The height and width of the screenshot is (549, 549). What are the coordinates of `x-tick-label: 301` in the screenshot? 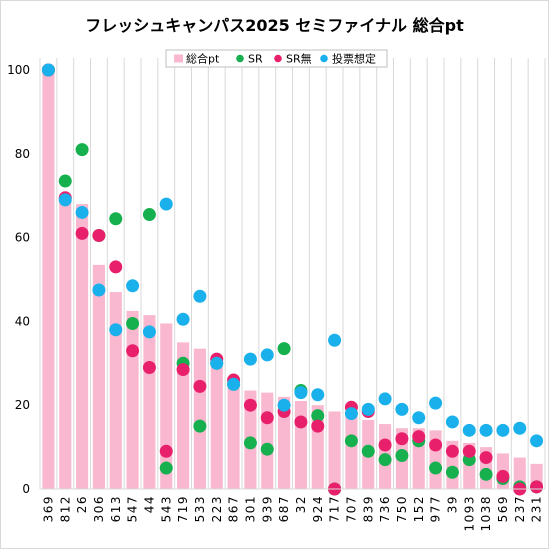 It's located at (250, 508).